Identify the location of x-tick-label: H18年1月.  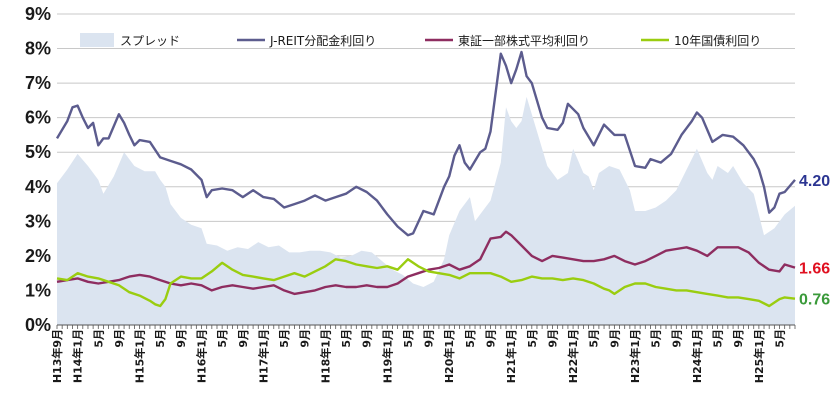
(325, 356).